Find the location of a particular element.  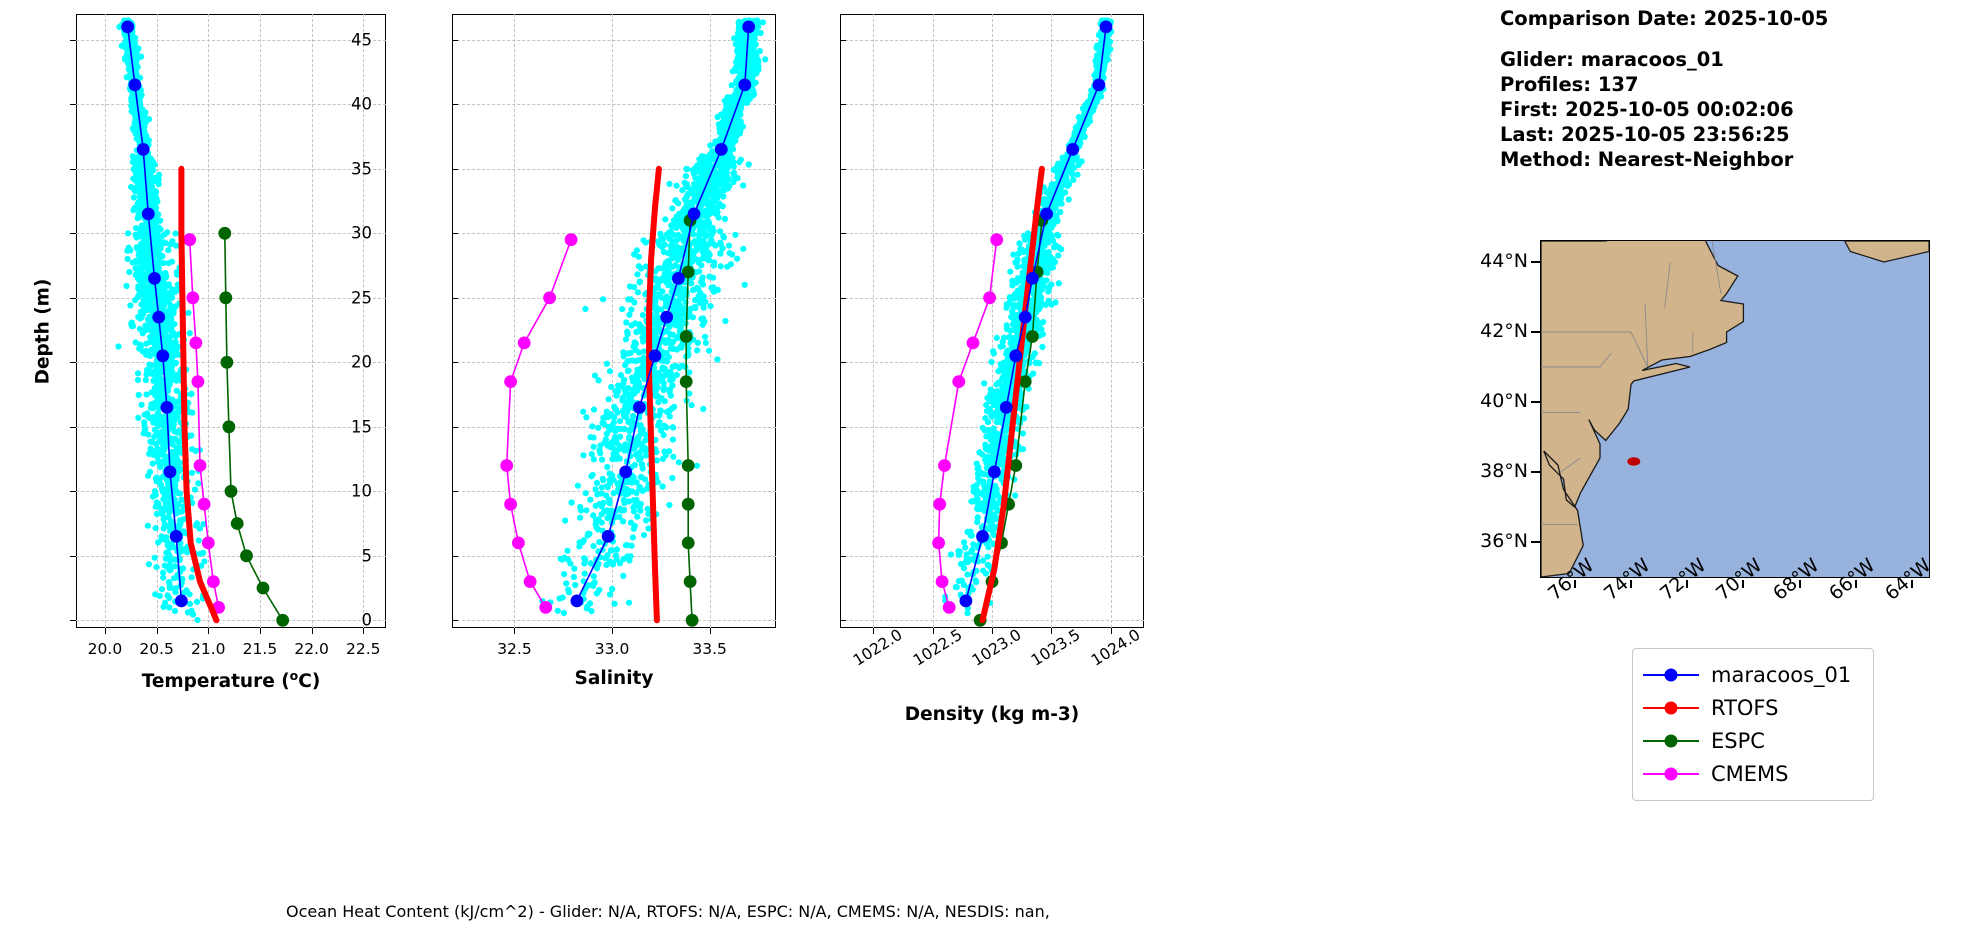

density-axis-title: Density (kg m-3) is located at coordinates (992, 714).